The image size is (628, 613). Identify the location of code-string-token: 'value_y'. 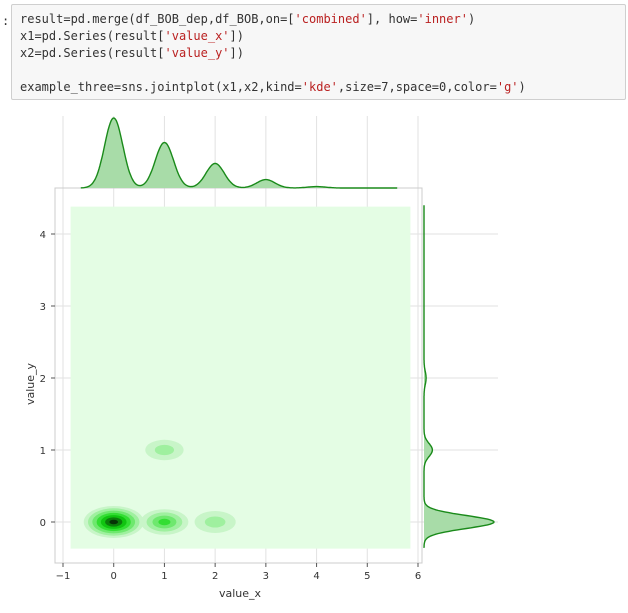
(197, 53).